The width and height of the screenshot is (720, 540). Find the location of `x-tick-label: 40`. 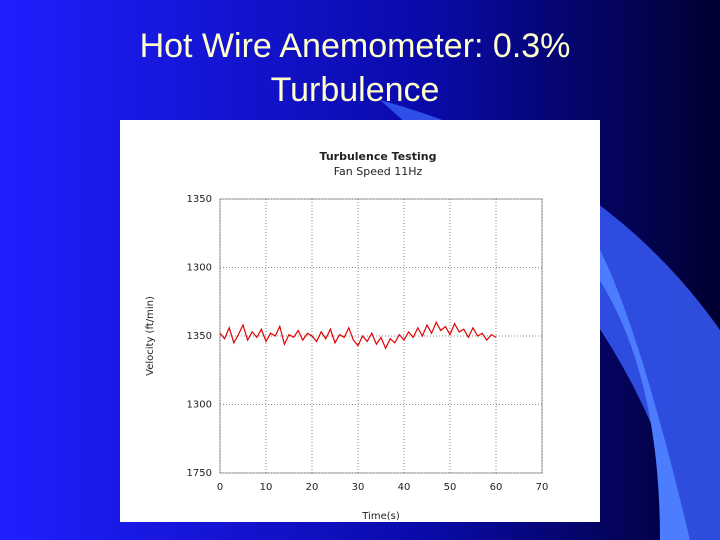

x-tick-label: 40 is located at coordinates (404, 487).